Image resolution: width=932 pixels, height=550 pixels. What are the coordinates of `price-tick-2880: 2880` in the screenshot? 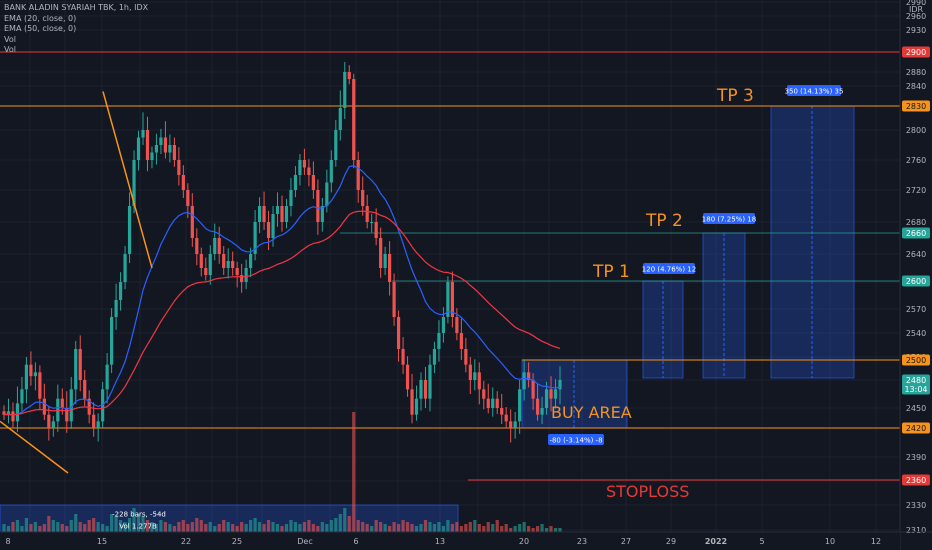 It's located at (916, 72).